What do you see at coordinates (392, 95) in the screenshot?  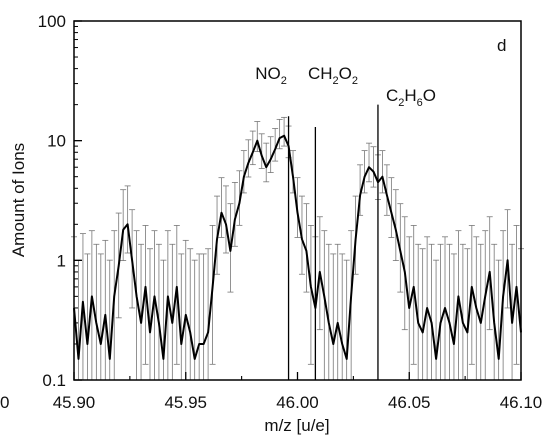 I see `peak-label-part: C` at bounding box center [392, 95].